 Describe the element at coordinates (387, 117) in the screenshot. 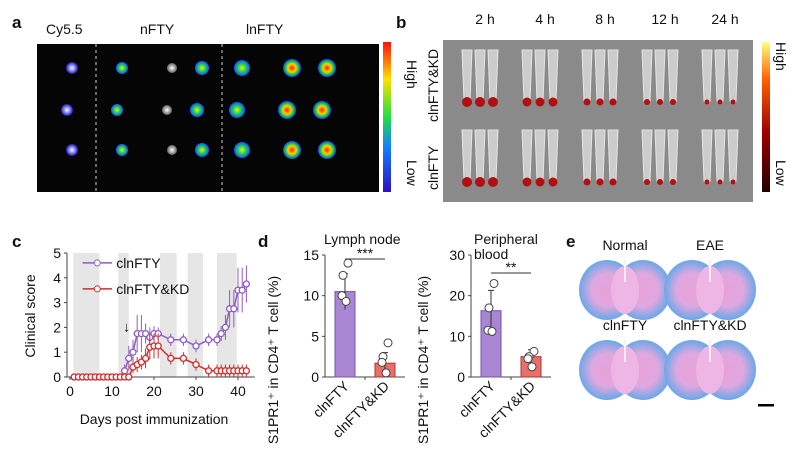

I see `colorbar-a` at that location.